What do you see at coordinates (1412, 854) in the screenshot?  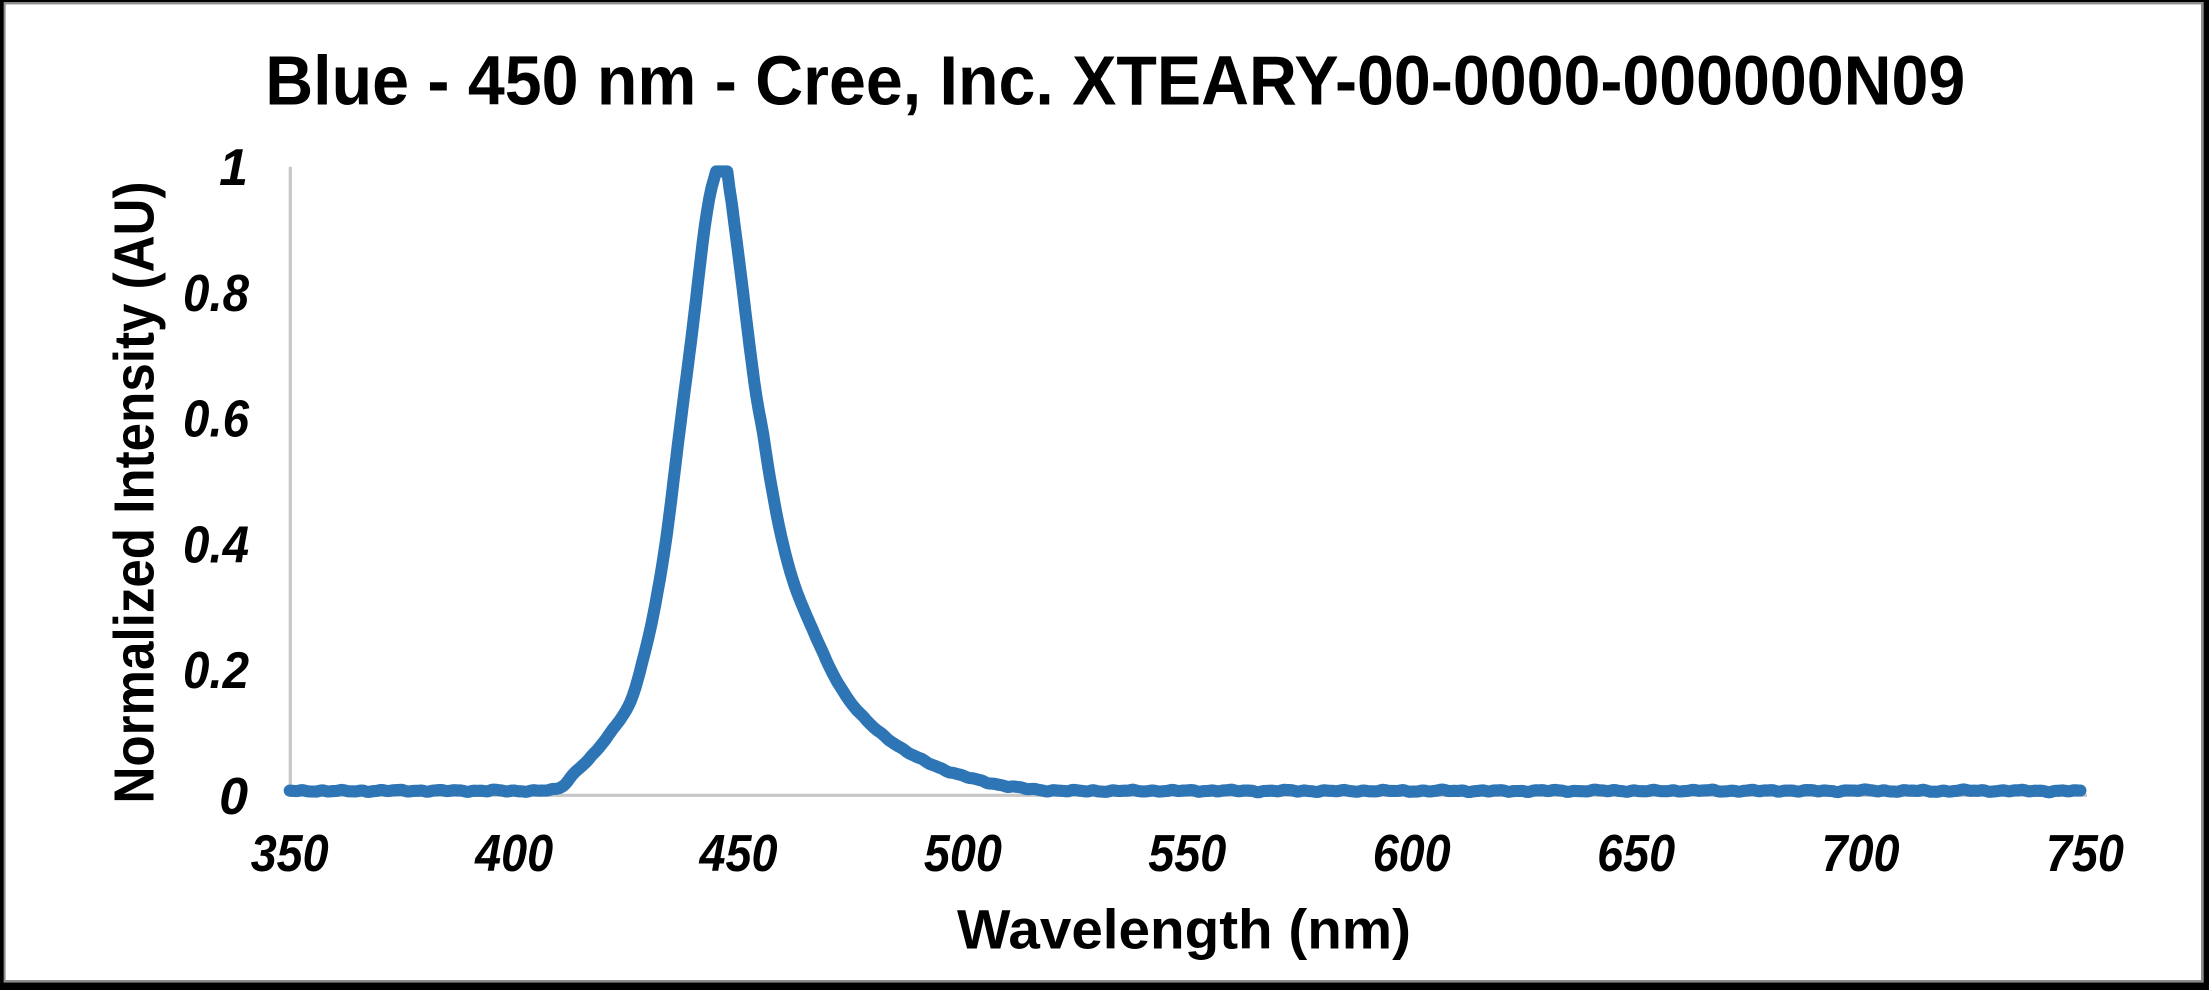 I see `svg-text: 600` at bounding box center [1412, 854].